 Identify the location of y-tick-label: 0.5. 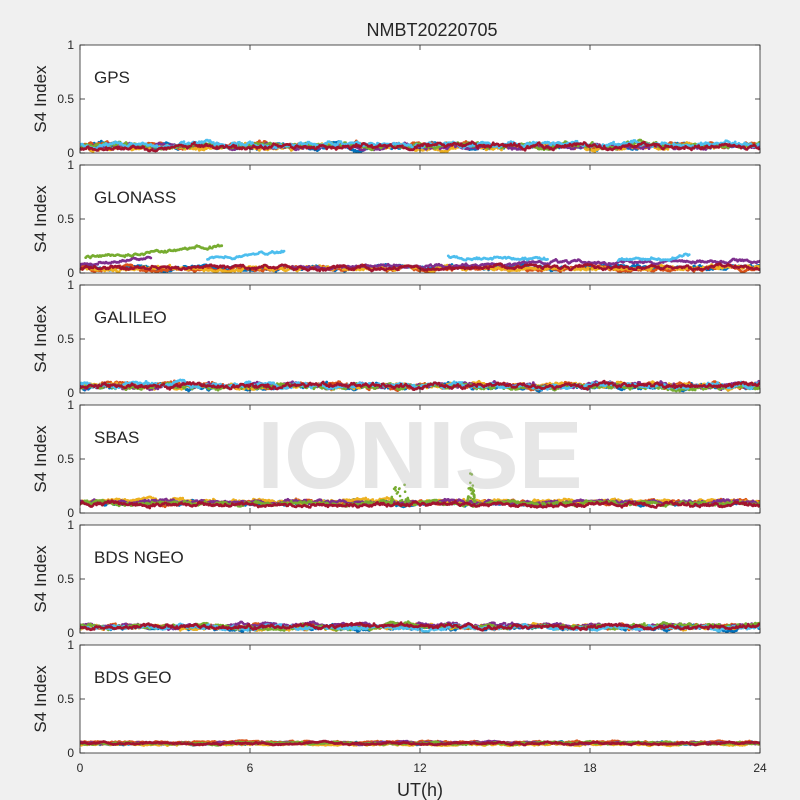
(65, 99).